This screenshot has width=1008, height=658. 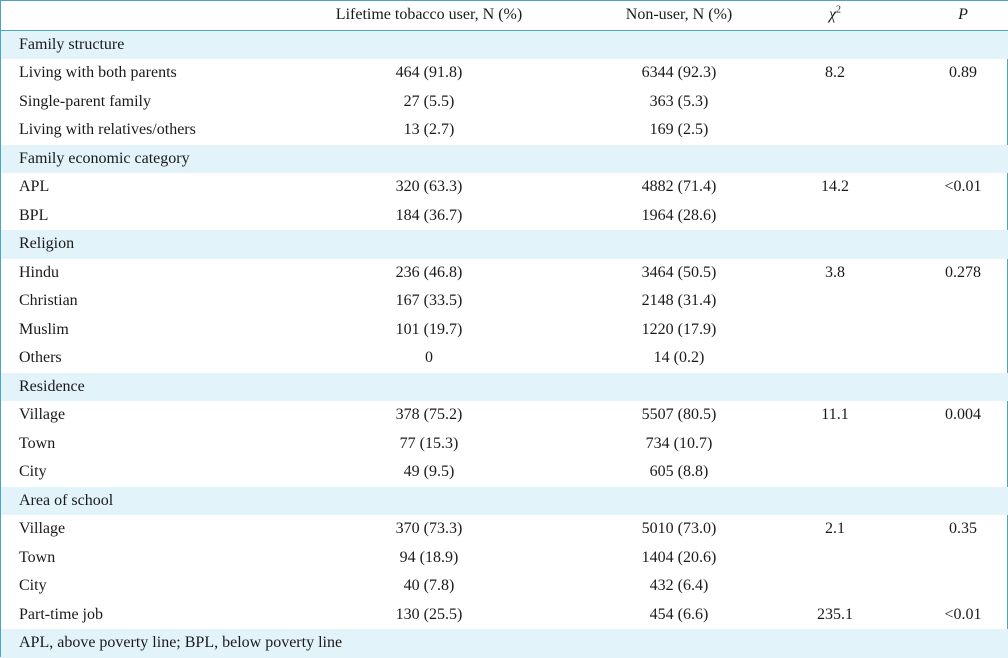 I want to click on table-row: BPL 184 (36.7) 1964 (28.6), so click(x=504, y=216).